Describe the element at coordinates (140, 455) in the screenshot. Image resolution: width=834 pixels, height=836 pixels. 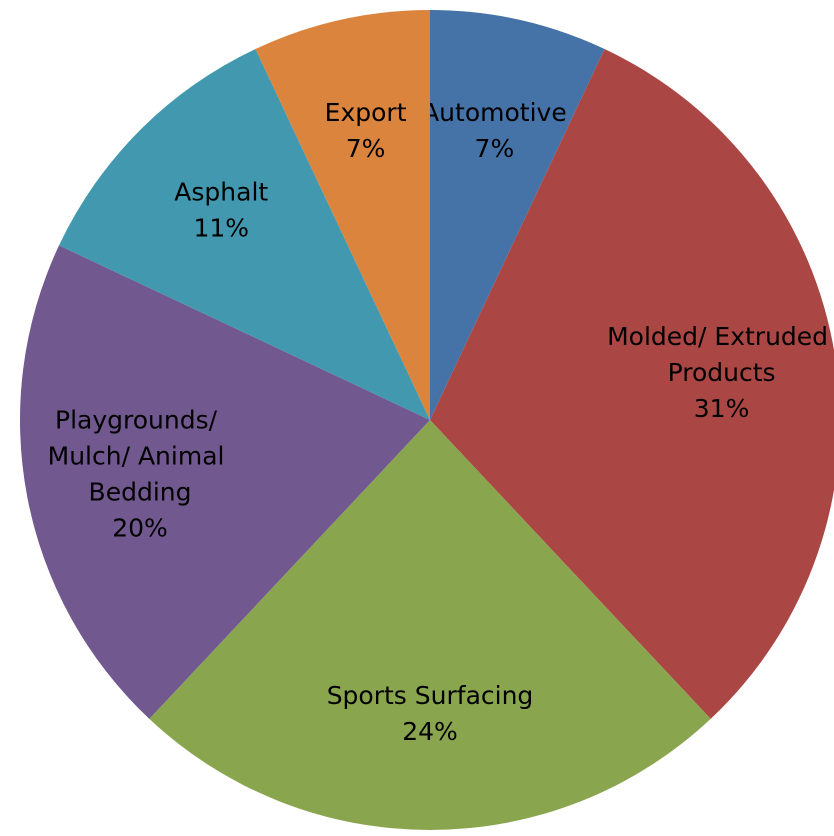
I see `slice-label: Playgrounds/ Mulch/ Animal Bedding` at that location.